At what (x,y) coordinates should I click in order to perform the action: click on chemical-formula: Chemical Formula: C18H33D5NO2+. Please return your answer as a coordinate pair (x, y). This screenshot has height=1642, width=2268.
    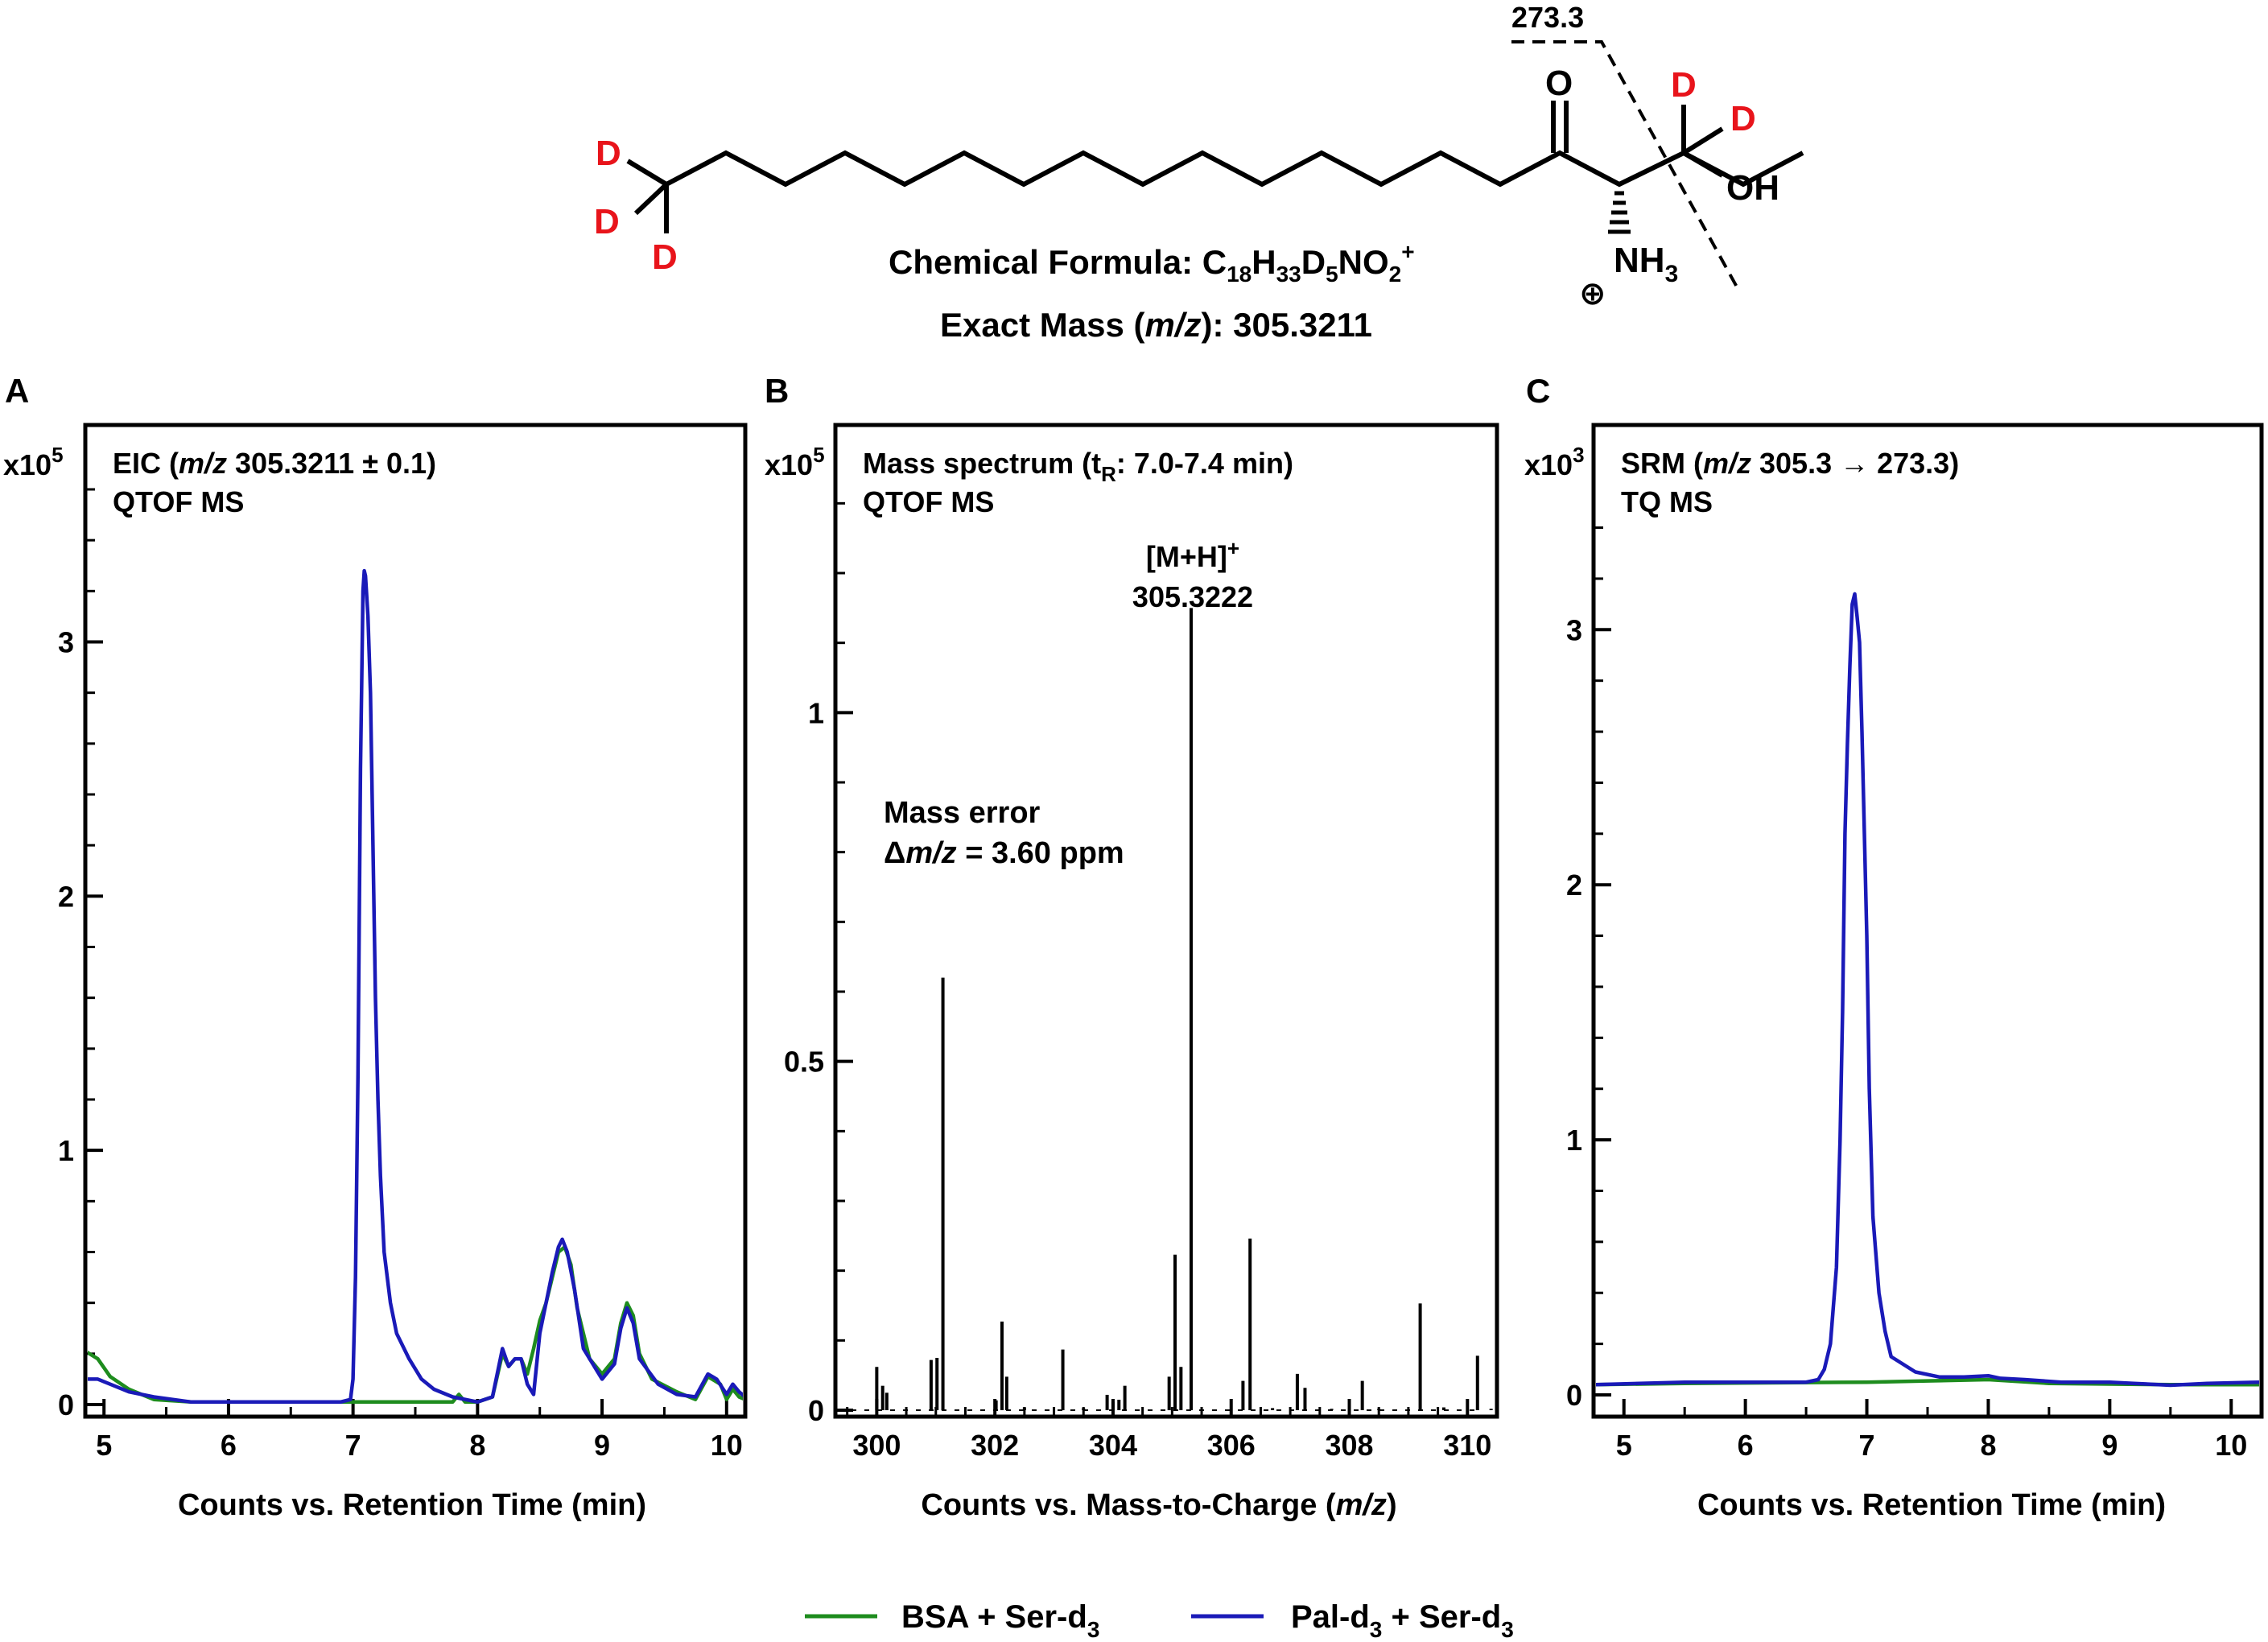
    Looking at the image, I should click on (1152, 263).